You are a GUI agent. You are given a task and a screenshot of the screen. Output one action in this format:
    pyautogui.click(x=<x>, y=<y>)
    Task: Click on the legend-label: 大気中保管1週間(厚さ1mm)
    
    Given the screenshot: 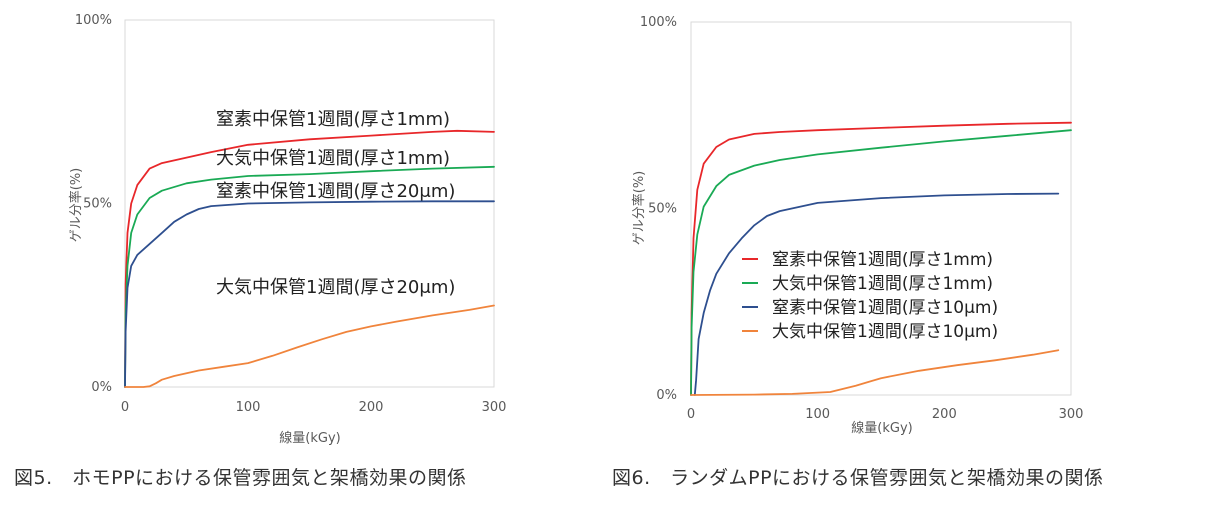 What is the action you would take?
    pyautogui.click(x=882, y=284)
    